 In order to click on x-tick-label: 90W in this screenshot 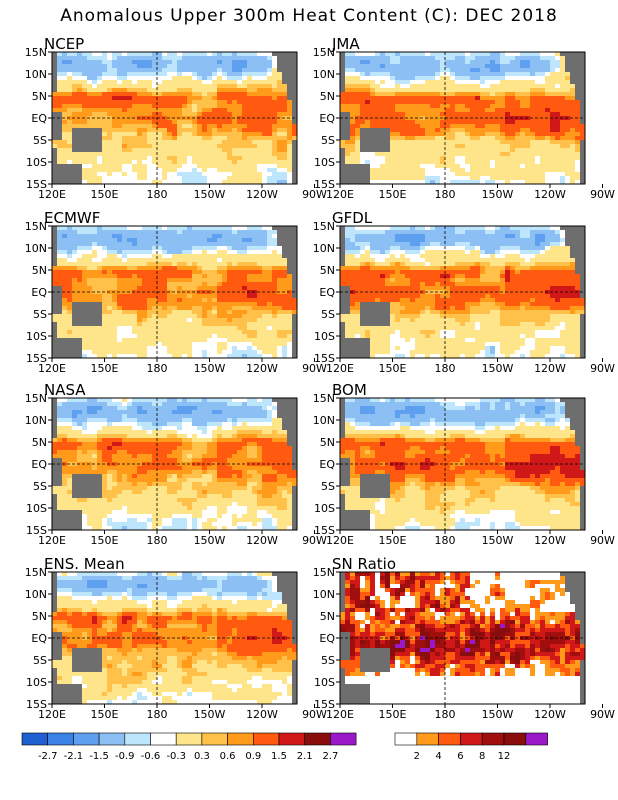, I will do `click(602, 194)`.